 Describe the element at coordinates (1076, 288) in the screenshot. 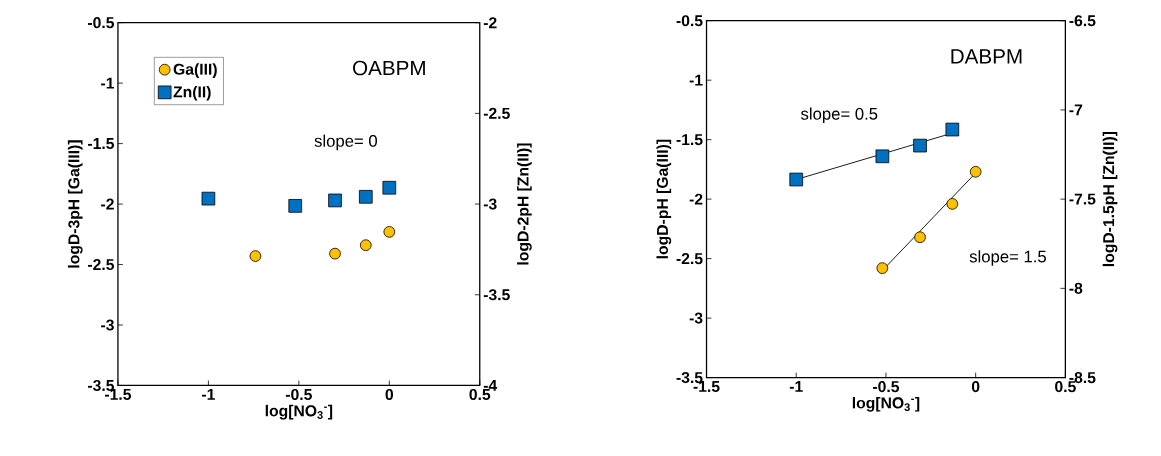

I see `y2-tick-label: -8` at that location.